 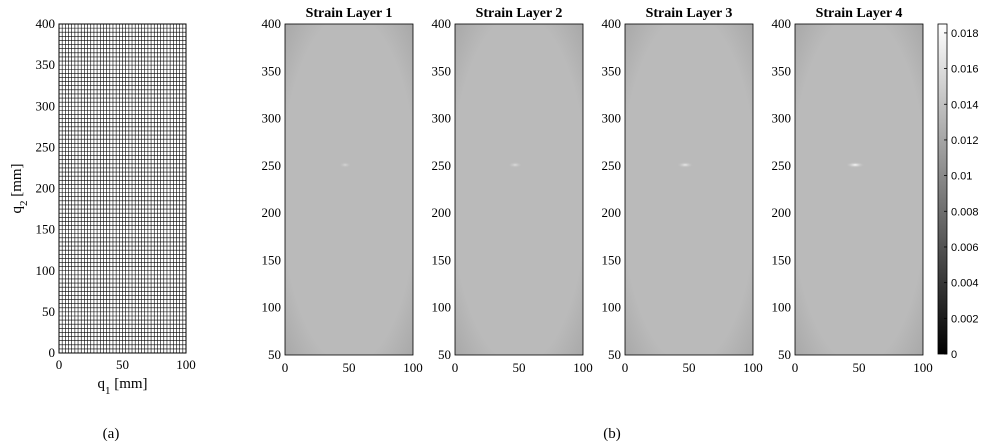 What do you see at coordinates (965, 34) in the screenshot?
I see `colorbar-tick-label: 0.018` at bounding box center [965, 34].